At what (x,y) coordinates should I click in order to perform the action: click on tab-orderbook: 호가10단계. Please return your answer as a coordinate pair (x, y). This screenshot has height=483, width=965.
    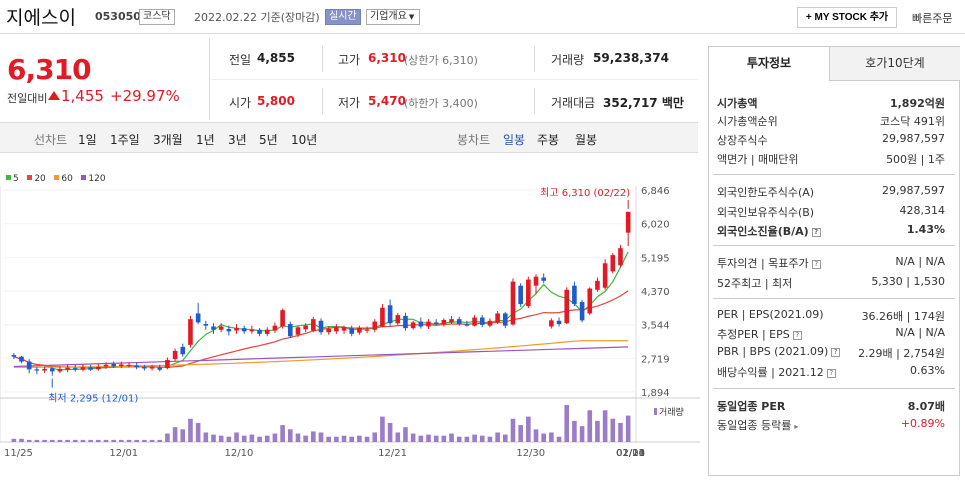
    Looking at the image, I should click on (895, 64).